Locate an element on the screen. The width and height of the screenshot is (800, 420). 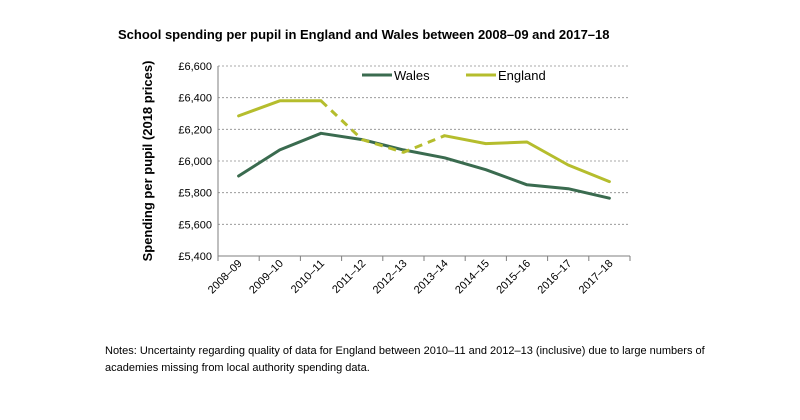
england-legend-label: England is located at coordinates (522, 75).